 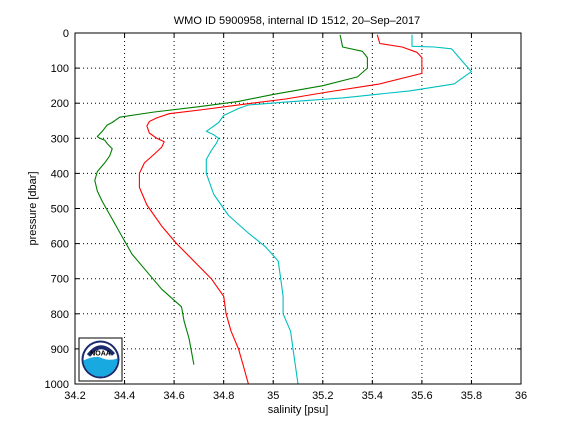 What do you see at coordinates (60, 210) in the screenshot?
I see `y-tick-label: 500` at bounding box center [60, 210].